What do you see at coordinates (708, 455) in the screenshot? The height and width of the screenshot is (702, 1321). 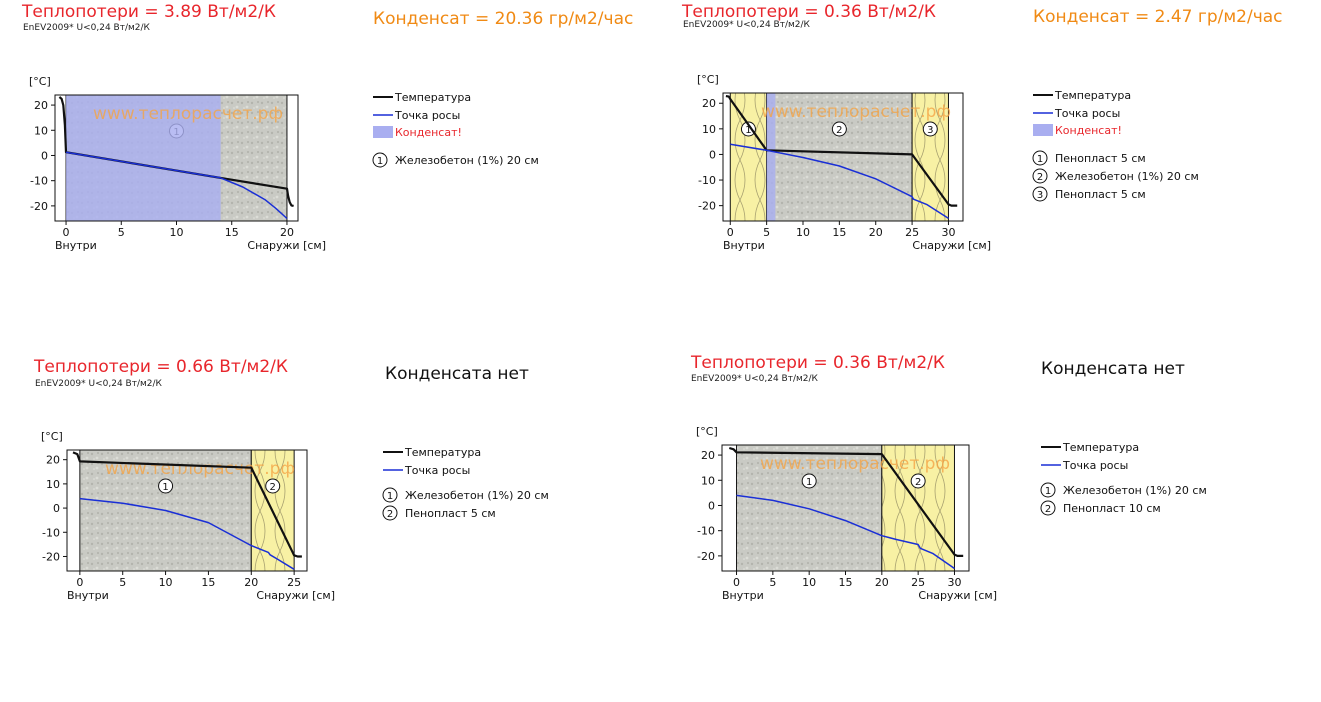 I see `y-tick-label: 20` at bounding box center [708, 455].